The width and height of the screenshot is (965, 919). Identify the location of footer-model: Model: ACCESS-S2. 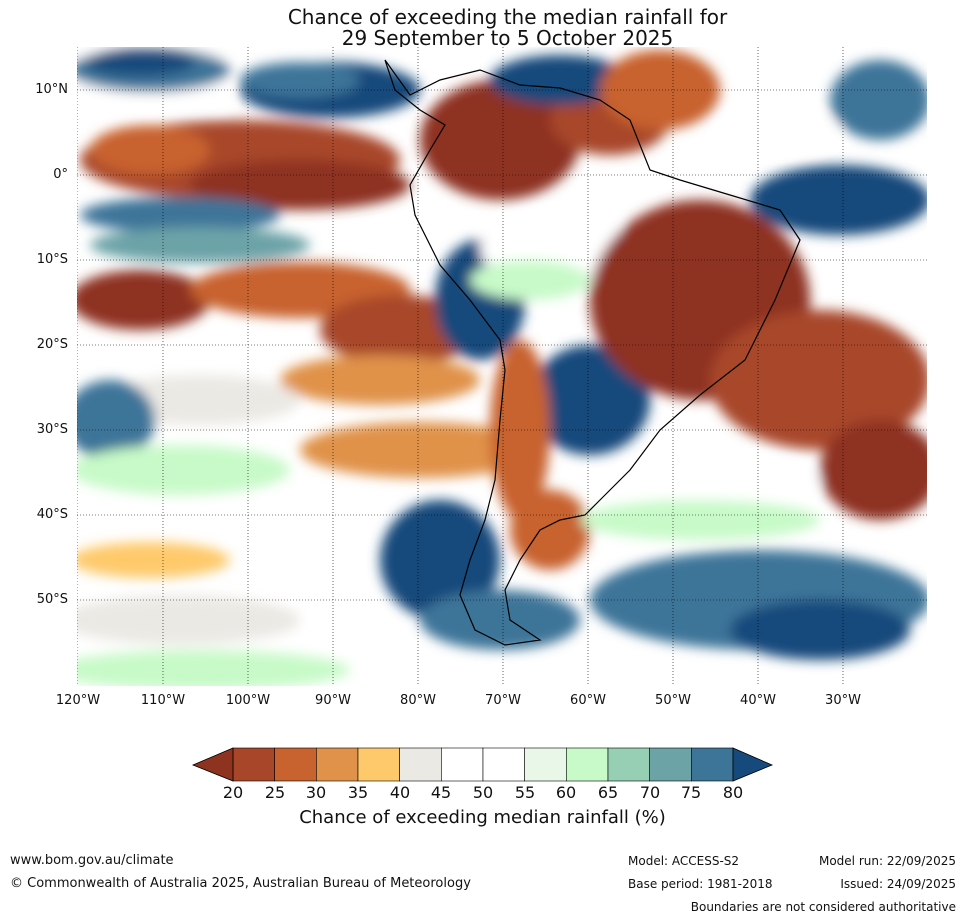
(684, 861).